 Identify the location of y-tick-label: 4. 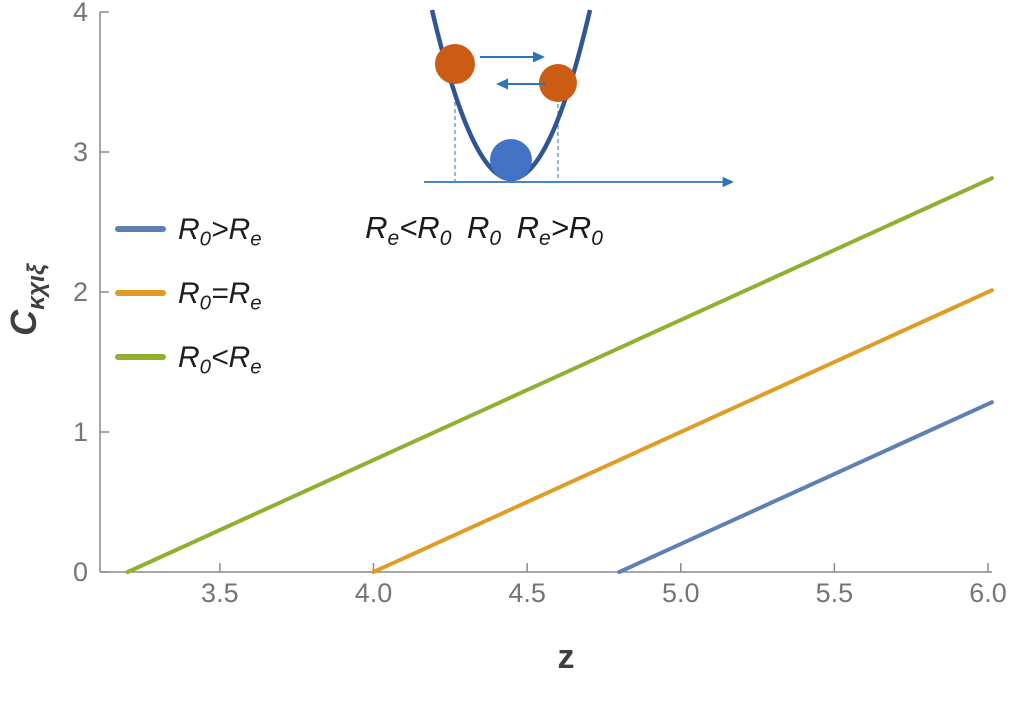
(80, 13).